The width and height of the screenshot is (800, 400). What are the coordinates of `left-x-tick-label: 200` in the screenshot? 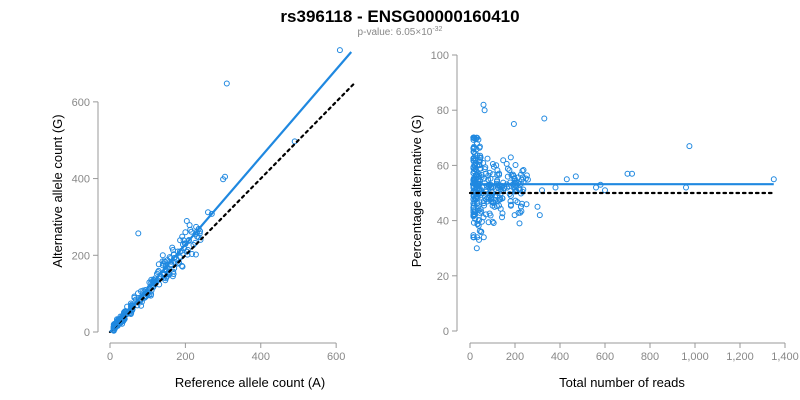 It's located at (185, 357).